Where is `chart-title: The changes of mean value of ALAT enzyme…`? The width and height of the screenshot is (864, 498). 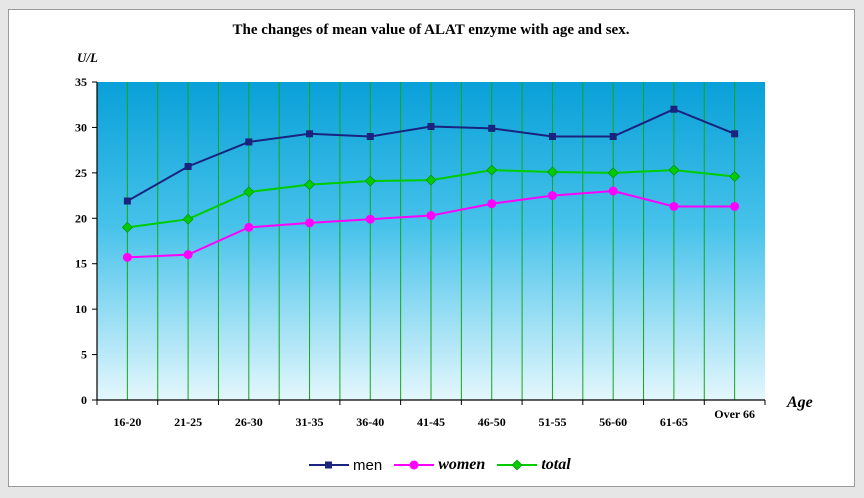
chart-title: The changes of mean value of ALAT enzyme… is located at coordinates (431, 30).